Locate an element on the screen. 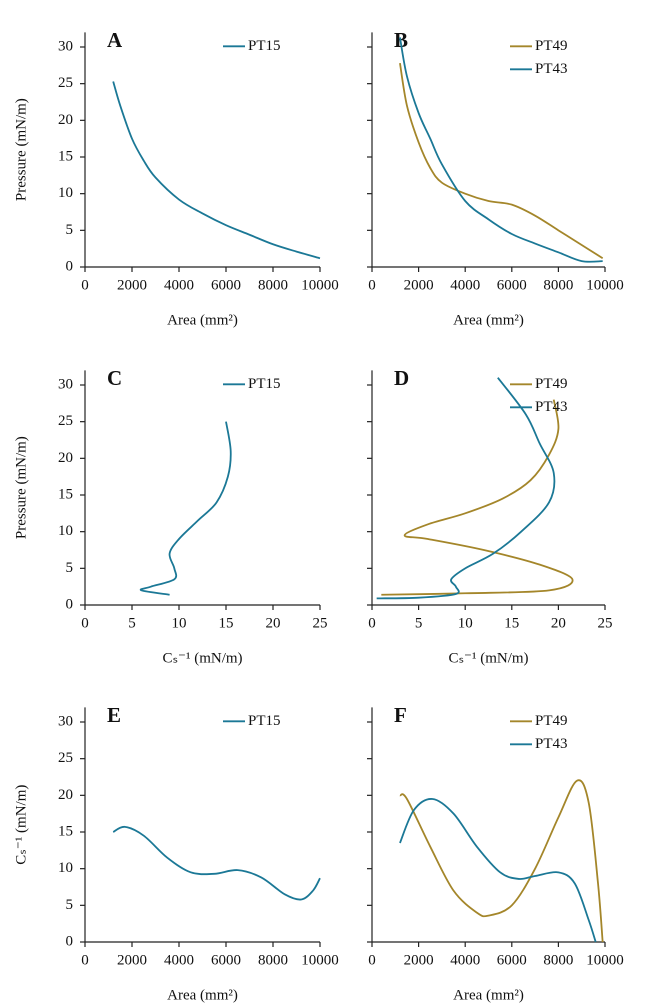 The height and width of the screenshot is (1007, 657). y-axis-label: Cₛ⁻¹ (mN/m) is located at coordinates (21, 825).